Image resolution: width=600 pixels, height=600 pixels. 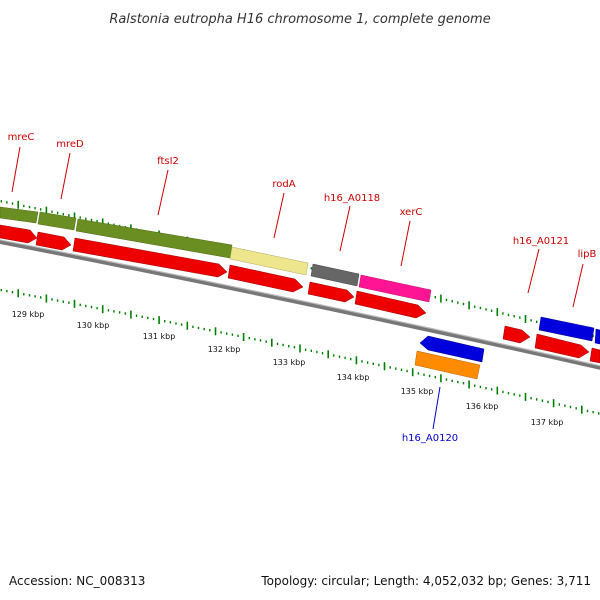 What do you see at coordinates (16, 169) in the screenshot?
I see `leader-mreC` at bounding box center [16, 169].